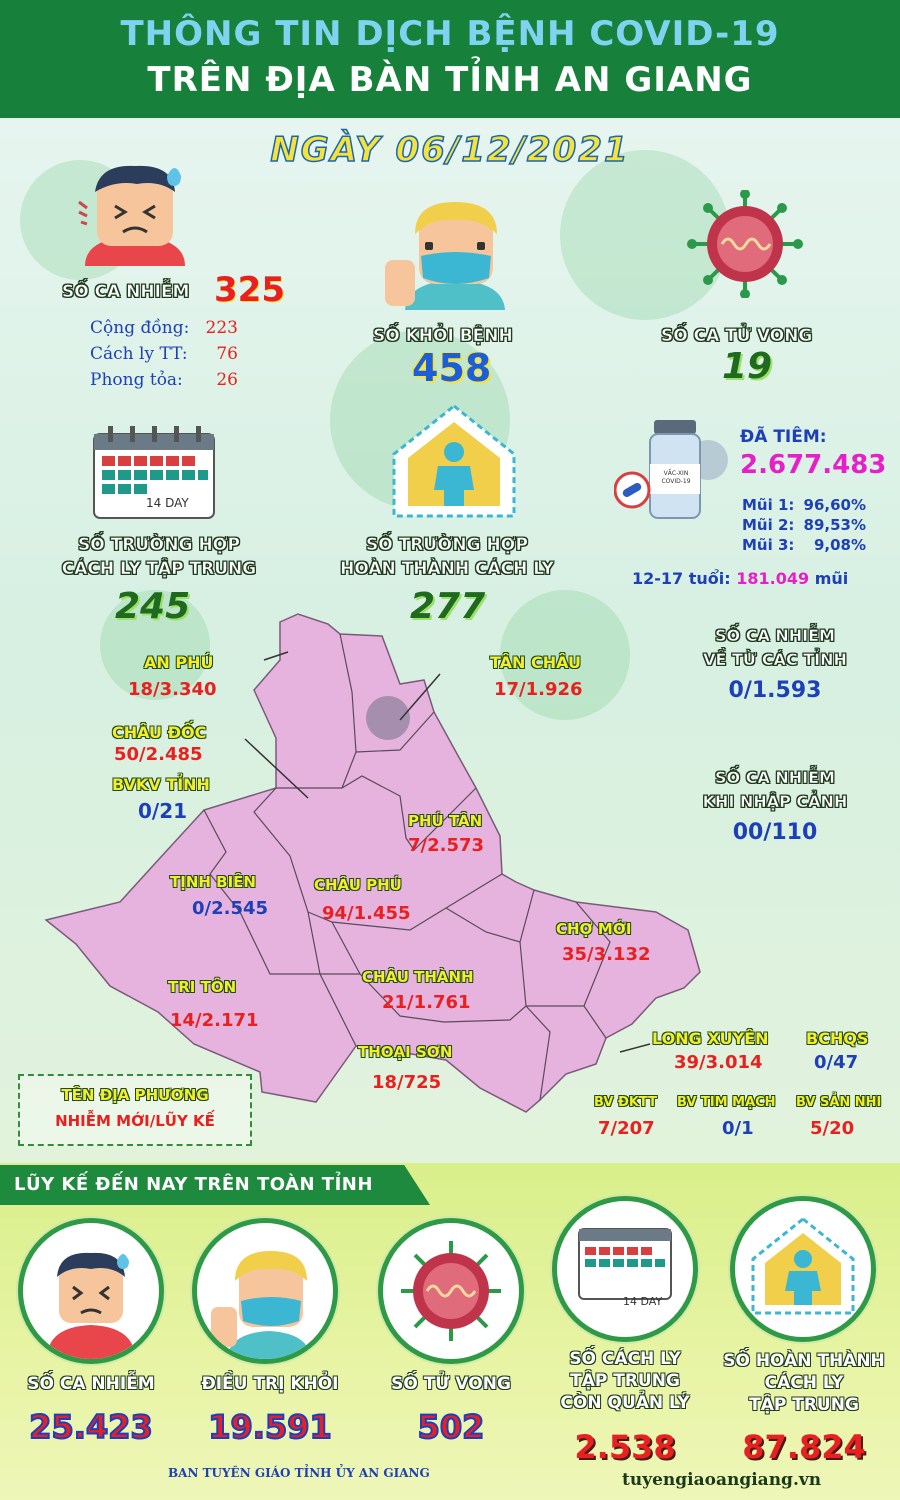  What do you see at coordinates (139, 354) in the screenshot?
I see `infections-breakdown: Cộng đồng: Cách ly TT: Phong tỏa:` at bounding box center [139, 354].